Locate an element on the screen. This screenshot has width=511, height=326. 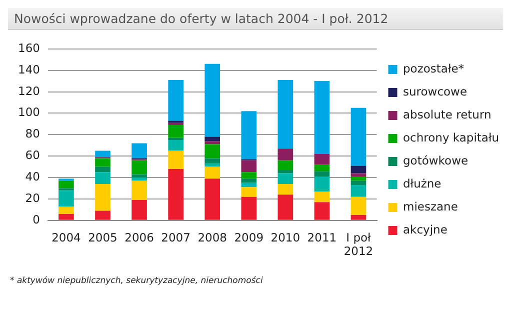
x-tick-label: 2006 is located at coordinates (139, 237).